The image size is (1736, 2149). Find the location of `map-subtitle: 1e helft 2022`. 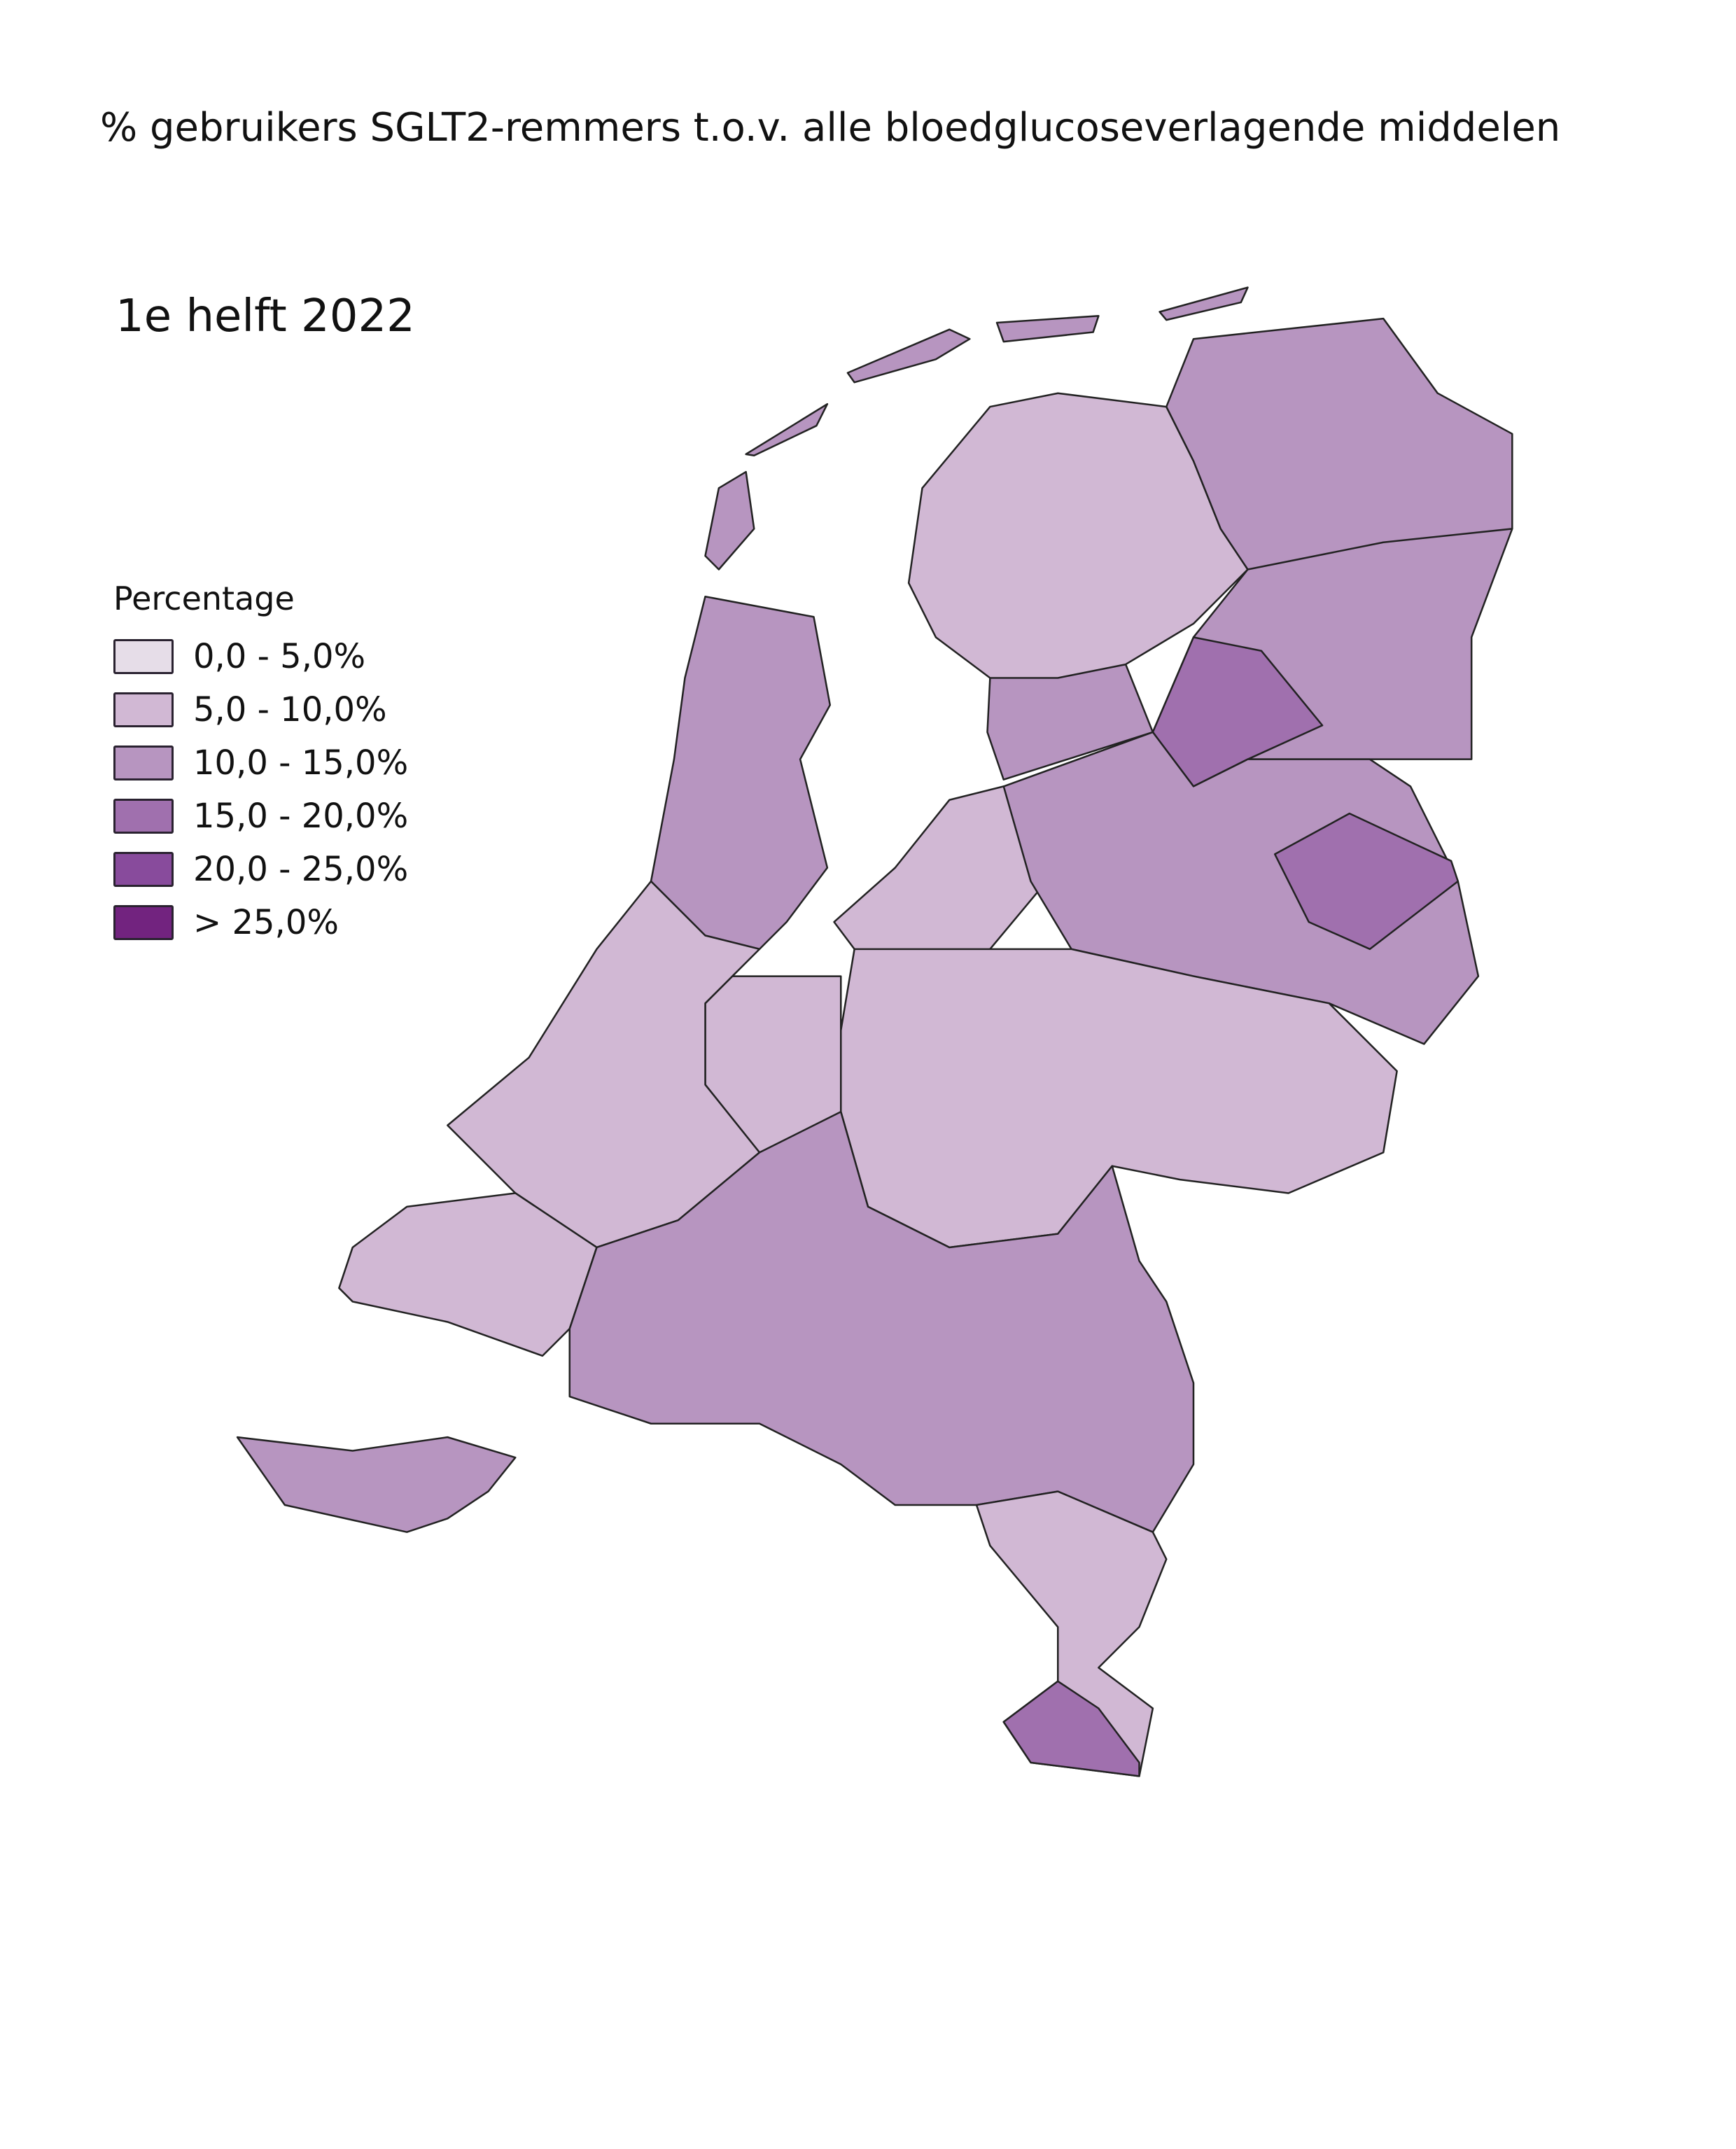

map-subtitle: 1e helft 2022 is located at coordinates (265, 316).